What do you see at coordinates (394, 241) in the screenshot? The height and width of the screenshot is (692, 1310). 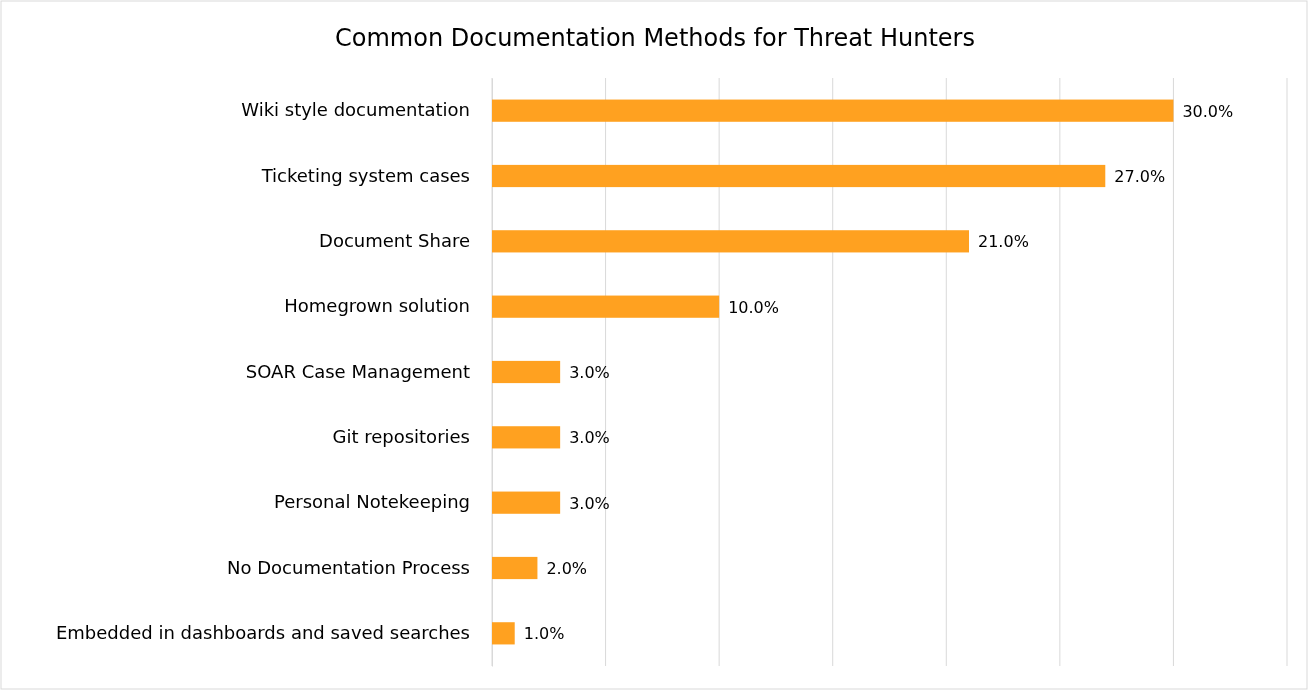 I see `y-tick-label: Document Share` at bounding box center [394, 241].